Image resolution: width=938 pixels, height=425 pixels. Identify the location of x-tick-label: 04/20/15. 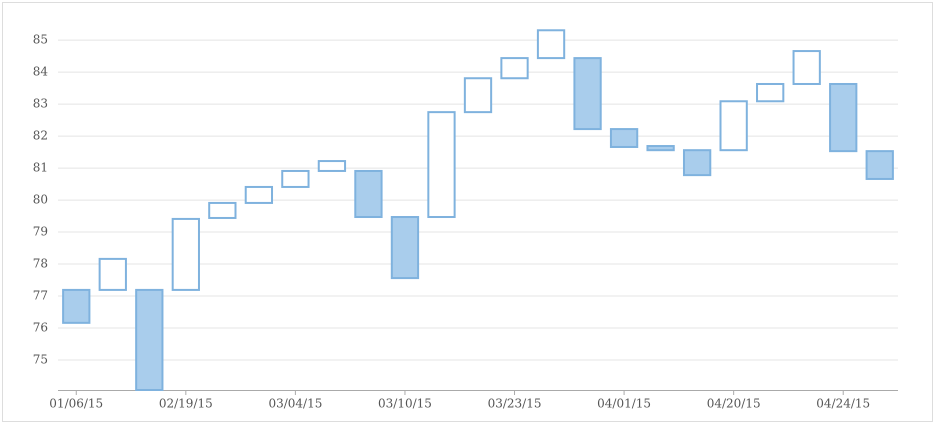
(734, 404).